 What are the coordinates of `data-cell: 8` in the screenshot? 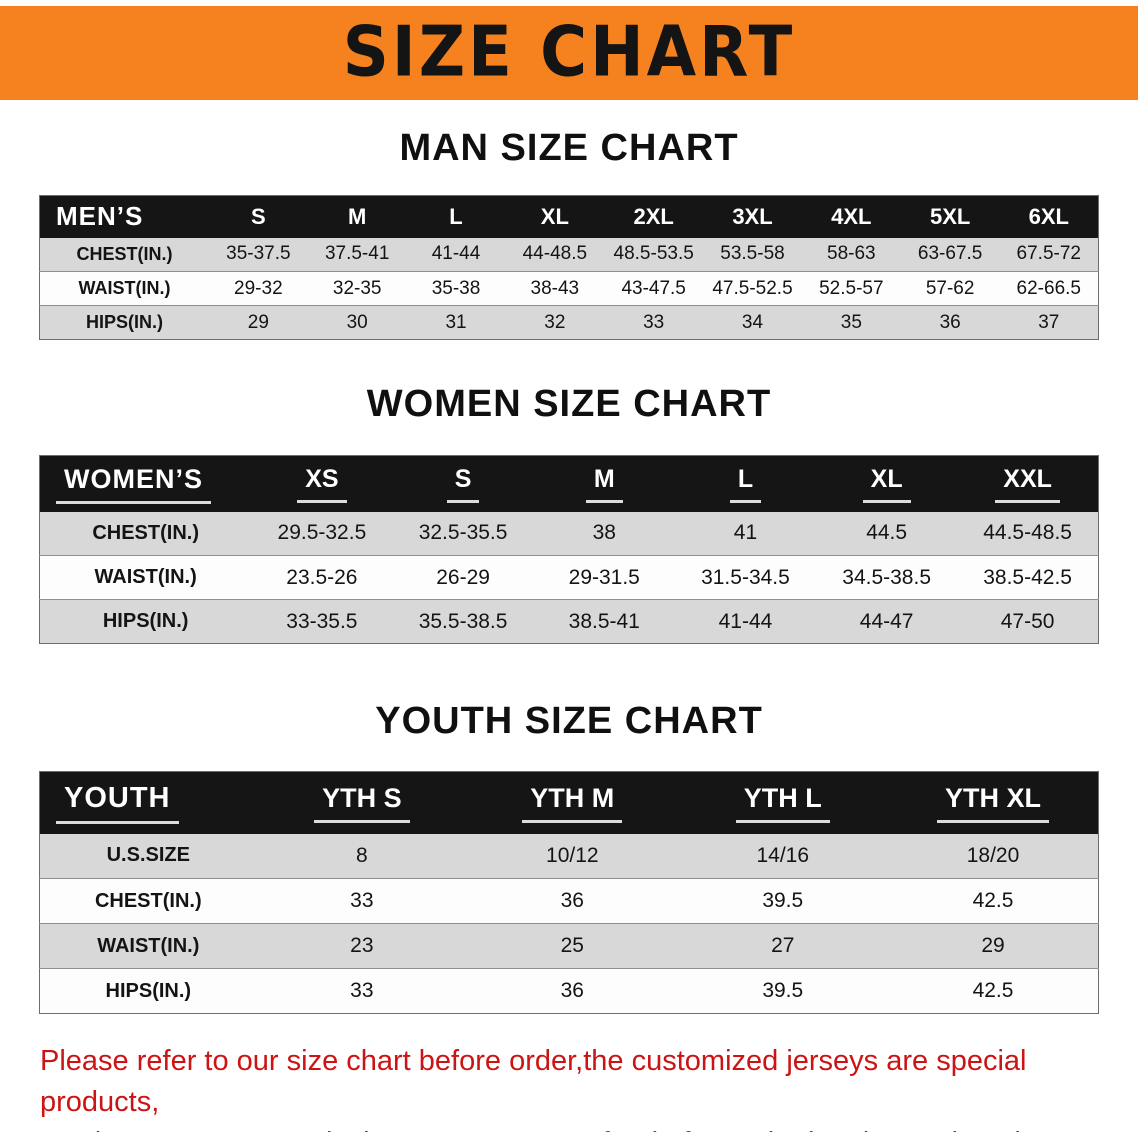 It's located at (361, 855).